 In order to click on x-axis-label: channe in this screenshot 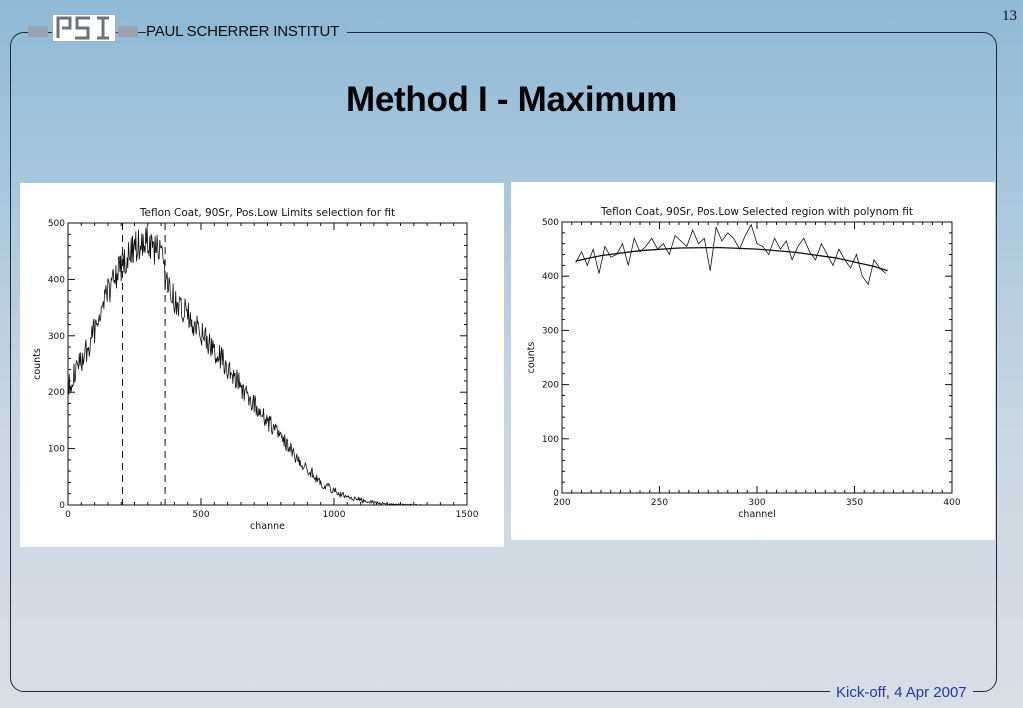, I will do `click(267, 526)`.